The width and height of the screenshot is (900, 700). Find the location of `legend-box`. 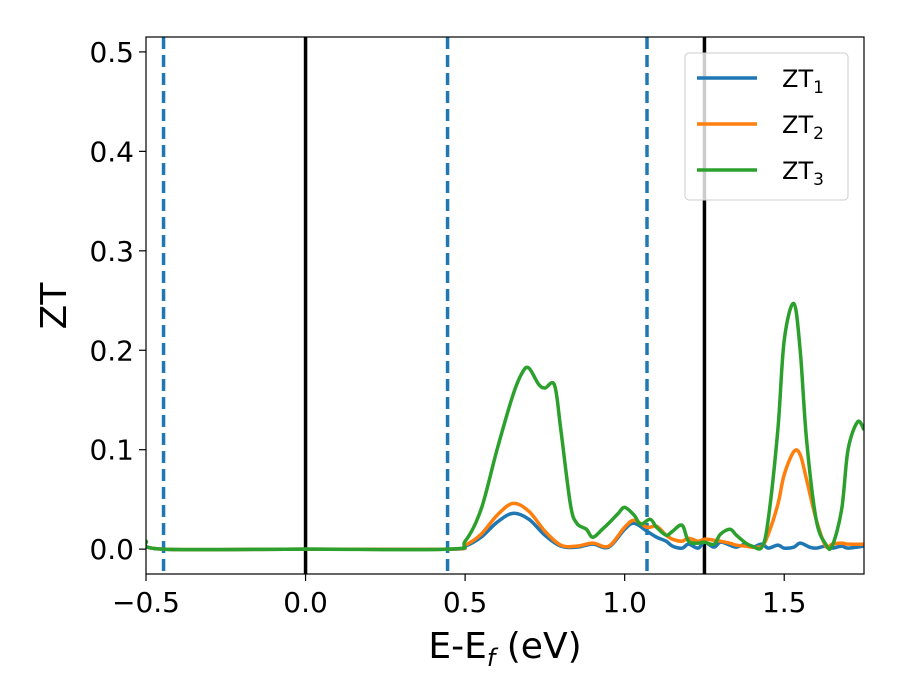

legend-box is located at coordinates (766, 126).